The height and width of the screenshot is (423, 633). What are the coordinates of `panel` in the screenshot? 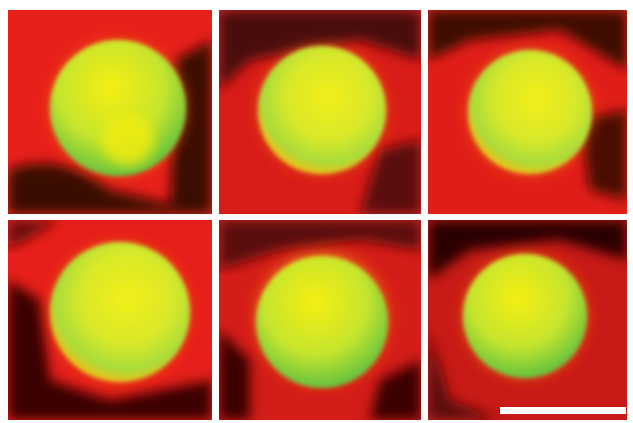 It's located at (527, 320).